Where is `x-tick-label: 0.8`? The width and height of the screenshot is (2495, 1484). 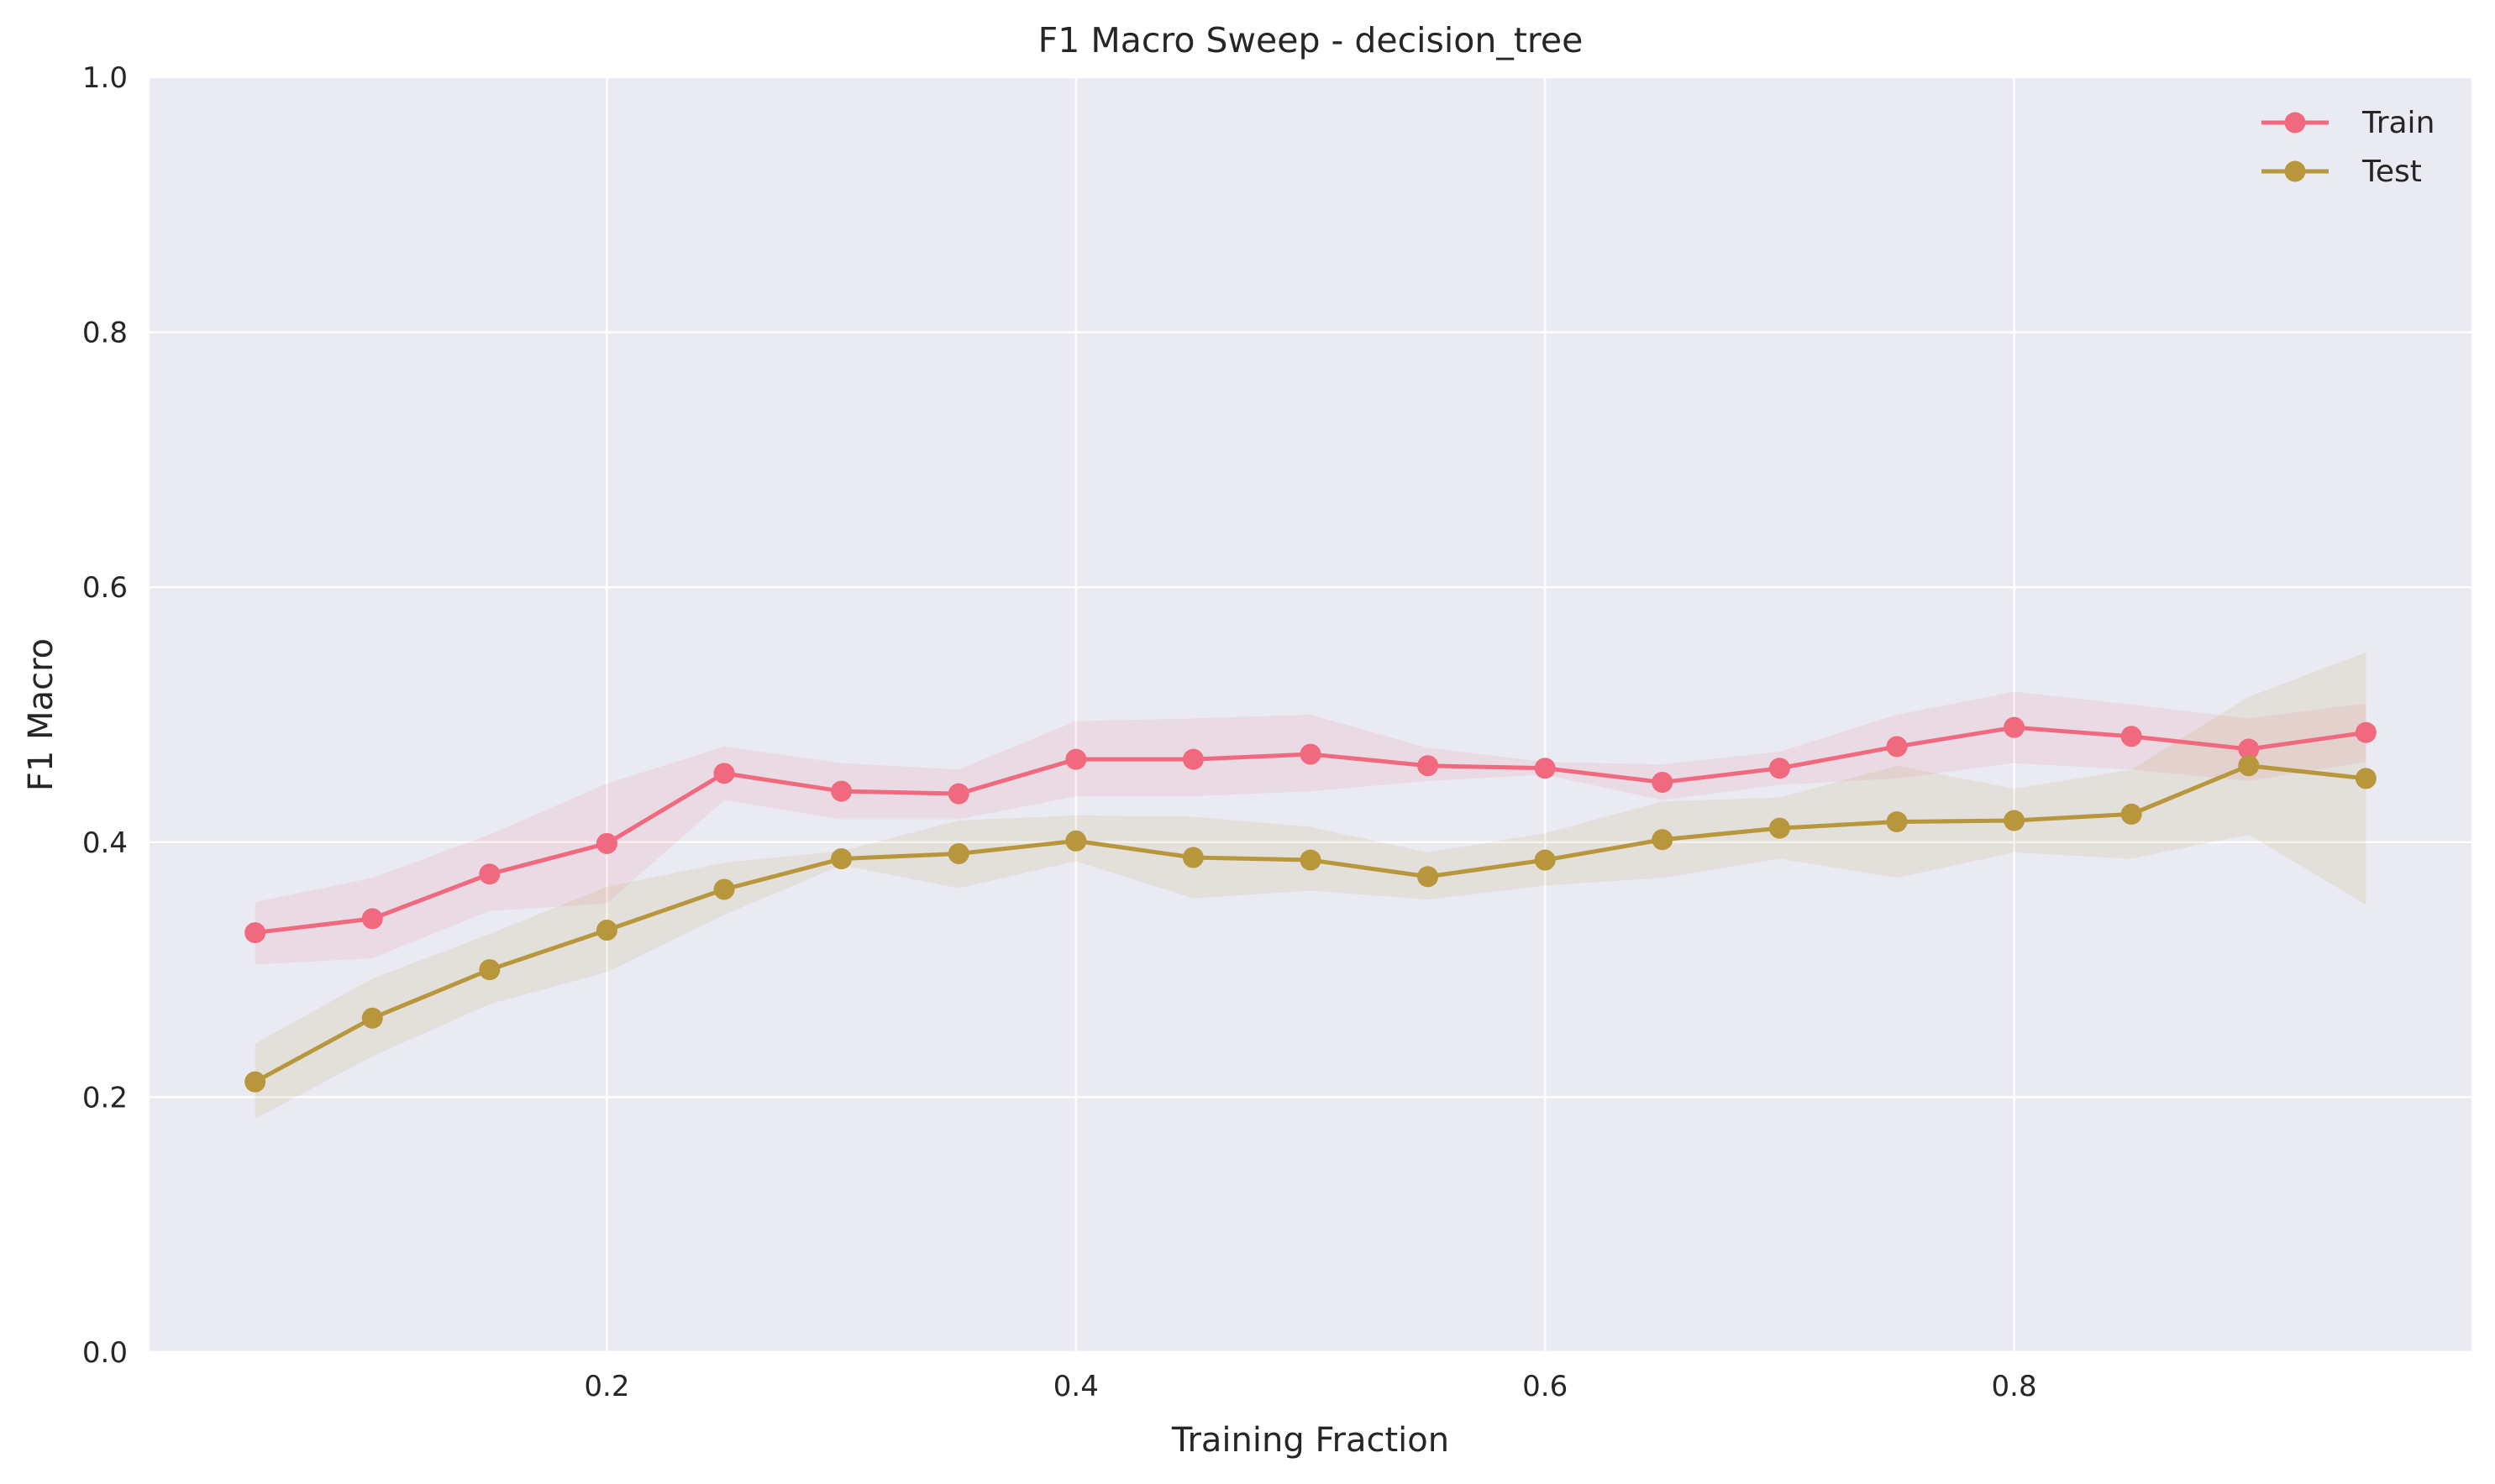
x-tick-label: 0.8 is located at coordinates (2015, 1386).